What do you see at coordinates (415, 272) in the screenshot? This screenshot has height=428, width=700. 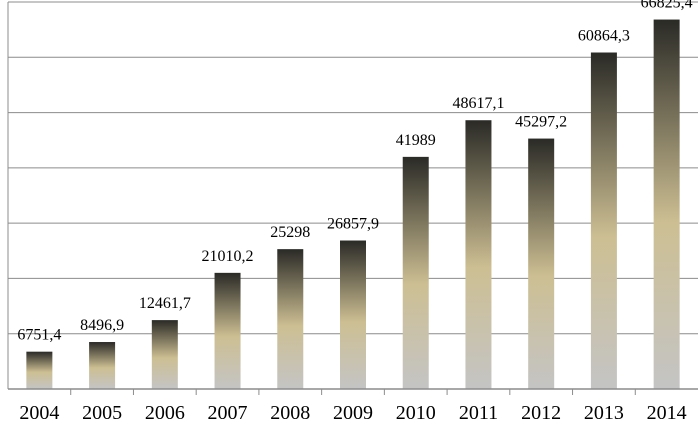 I see `bar-2010` at bounding box center [415, 272].